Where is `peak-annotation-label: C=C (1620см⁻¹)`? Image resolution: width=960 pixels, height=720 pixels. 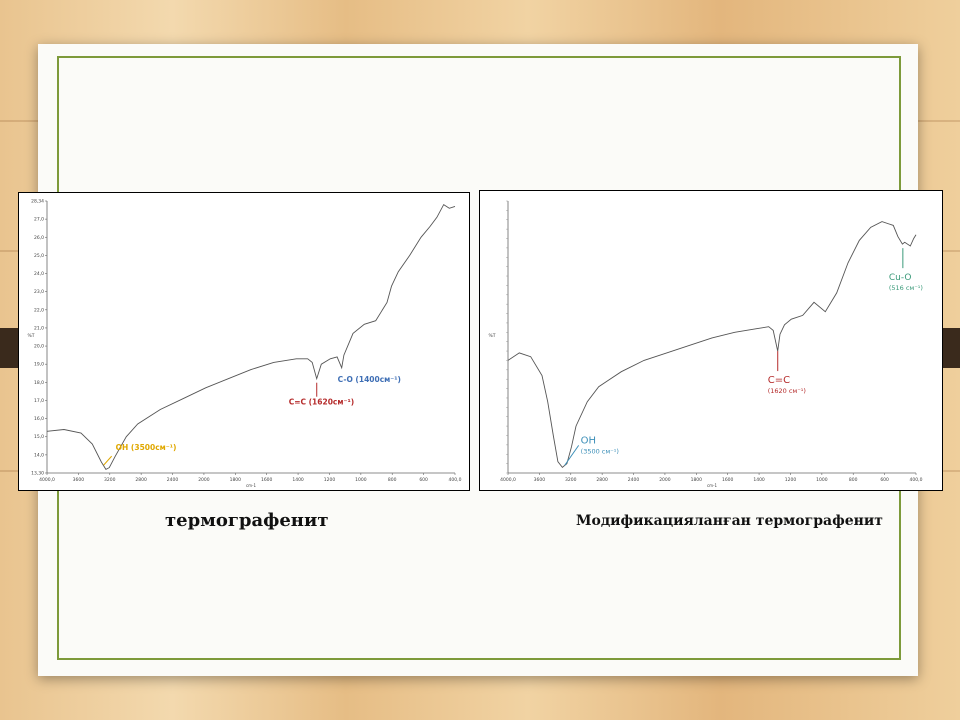
peak-annotation-label: C=C (1620см⁻¹) is located at coordinates (321, 402).